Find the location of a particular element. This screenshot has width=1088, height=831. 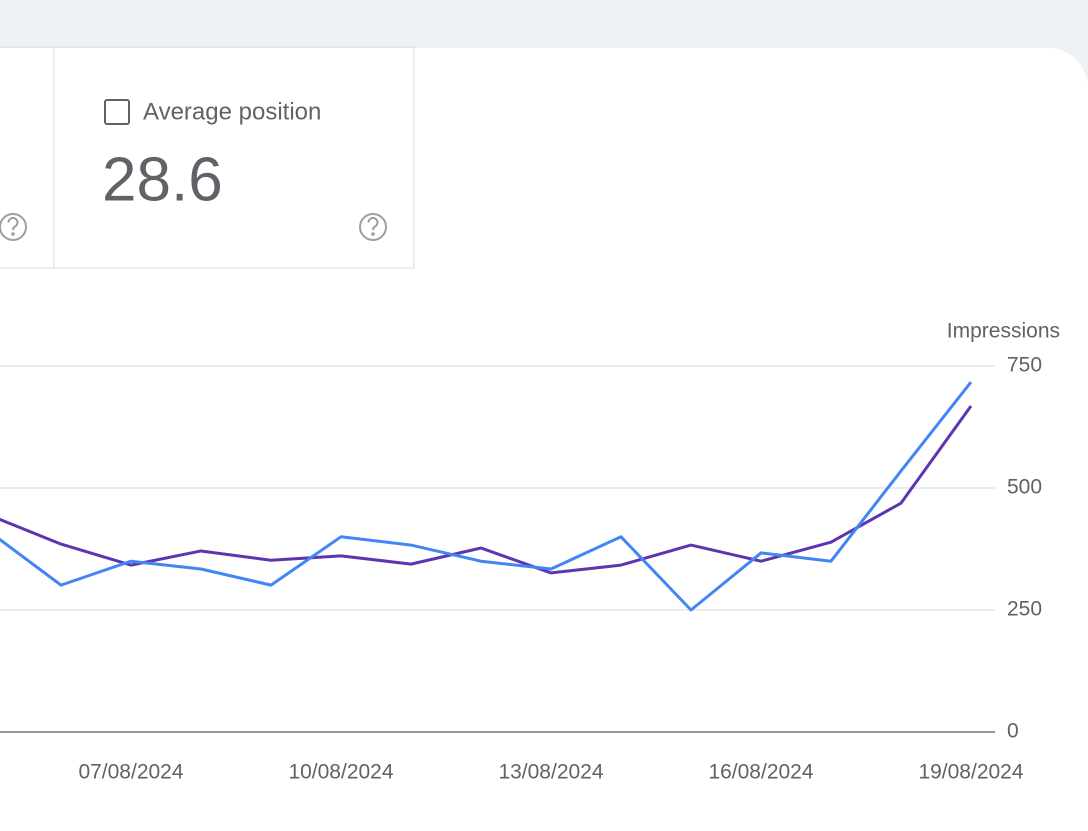

y-tick-label: 0 is located at coordinates (1013, 731).